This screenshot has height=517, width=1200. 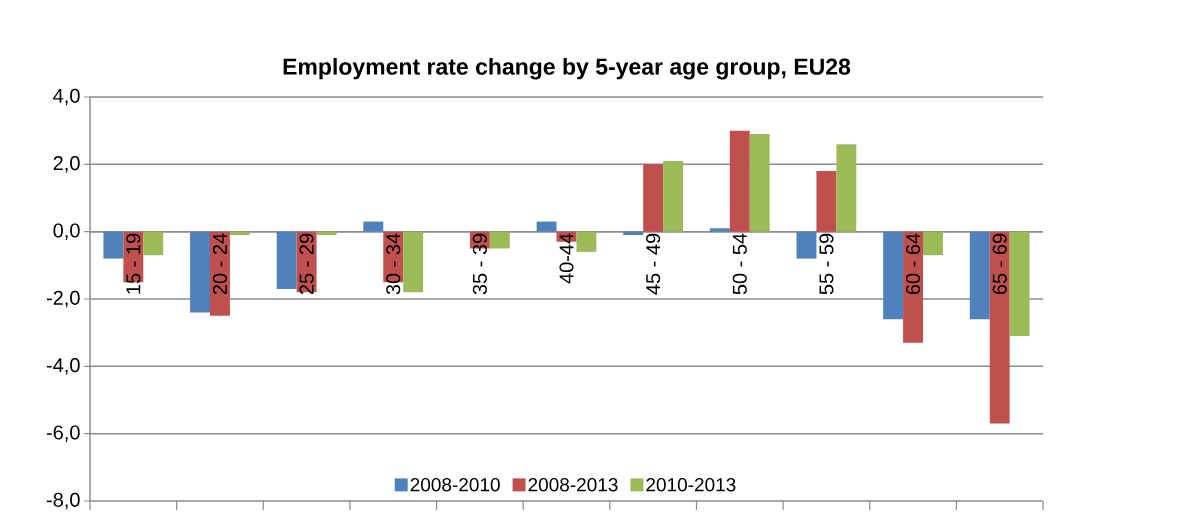 I want to click on y-tick-label: -6,0, so click(x=63, y=433).